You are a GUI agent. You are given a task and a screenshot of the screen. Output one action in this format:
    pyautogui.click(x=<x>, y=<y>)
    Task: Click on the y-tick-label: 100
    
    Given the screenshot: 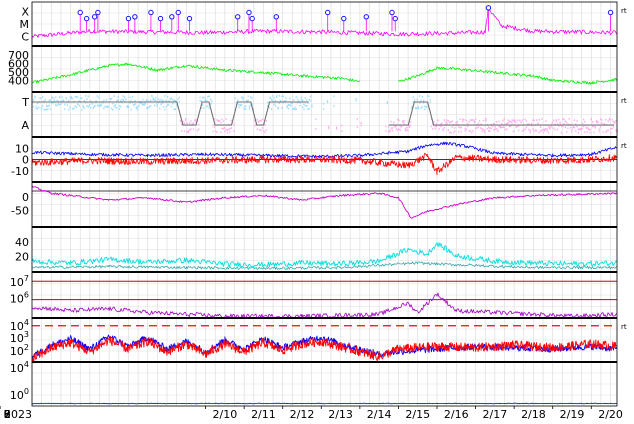 What is the action you would take?
    pyautogui.click(x=19, y=394)
    